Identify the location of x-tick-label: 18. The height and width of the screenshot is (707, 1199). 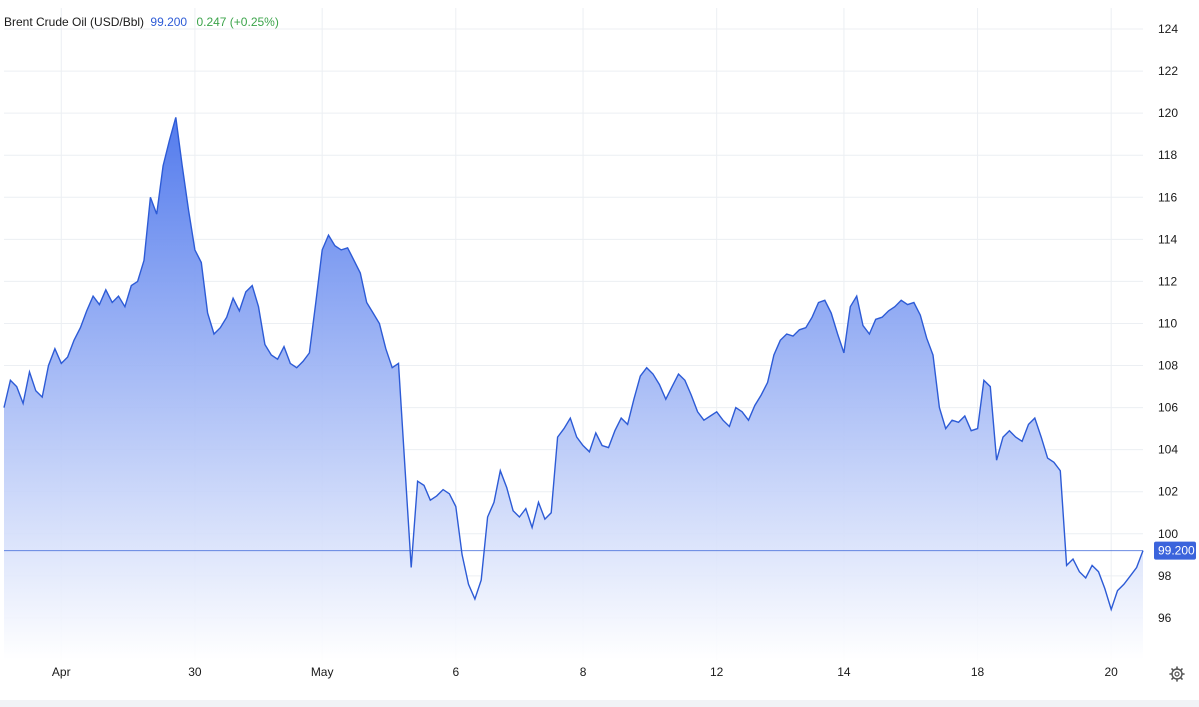
(978, 672).